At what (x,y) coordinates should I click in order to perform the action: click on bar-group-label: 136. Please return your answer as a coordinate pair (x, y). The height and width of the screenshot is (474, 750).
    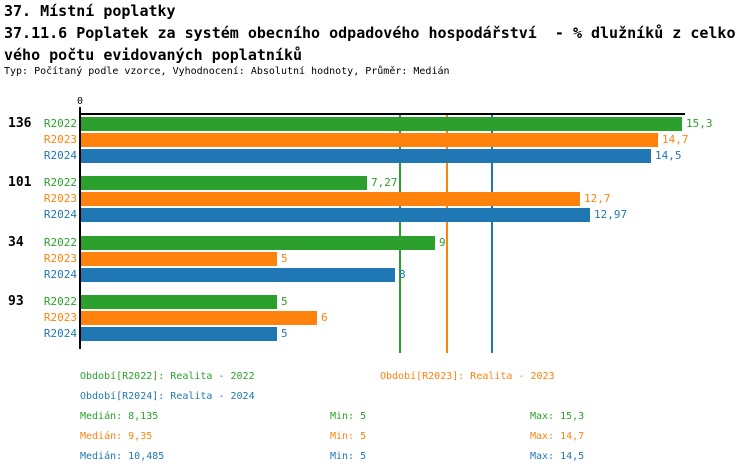
    Looking at the image, I should click on (20, 123).